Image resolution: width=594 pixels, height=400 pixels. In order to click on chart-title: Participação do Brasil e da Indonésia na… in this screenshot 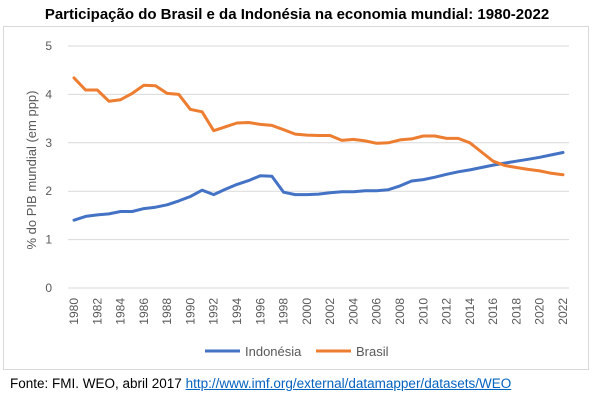, I will do `click(297, 14)`.